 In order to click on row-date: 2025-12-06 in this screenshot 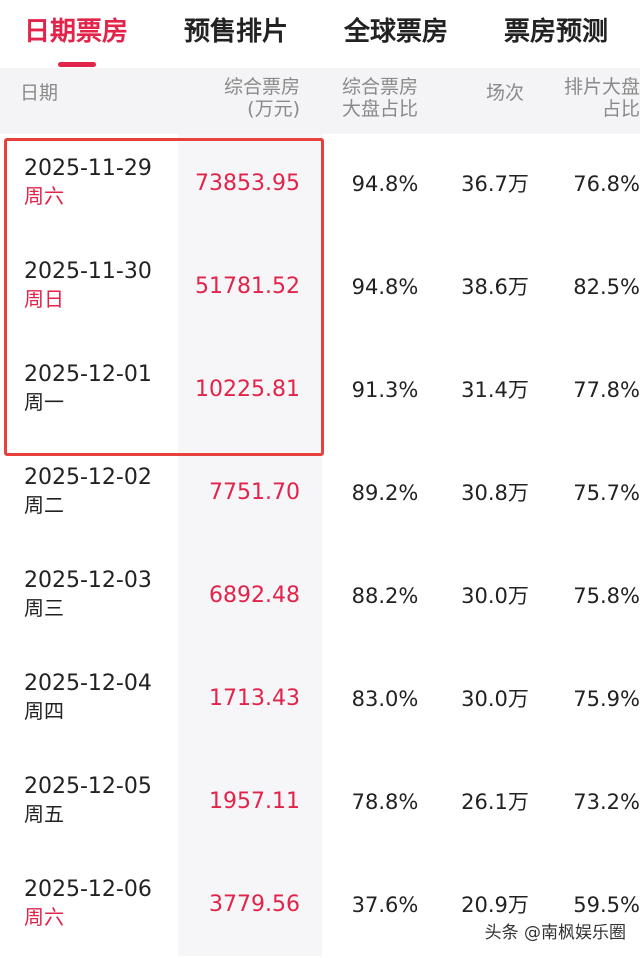, I will do `click(88, 889)`.